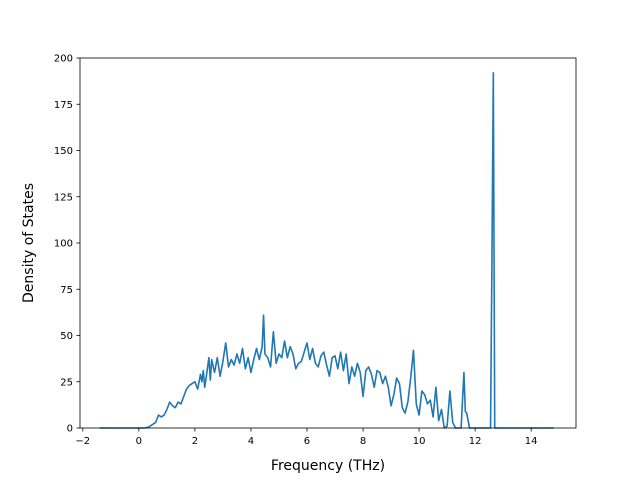 Image resolution: width=640 pixels, height=480 pixels. I want to click on x-tick-label: 0, so click(139, 441).